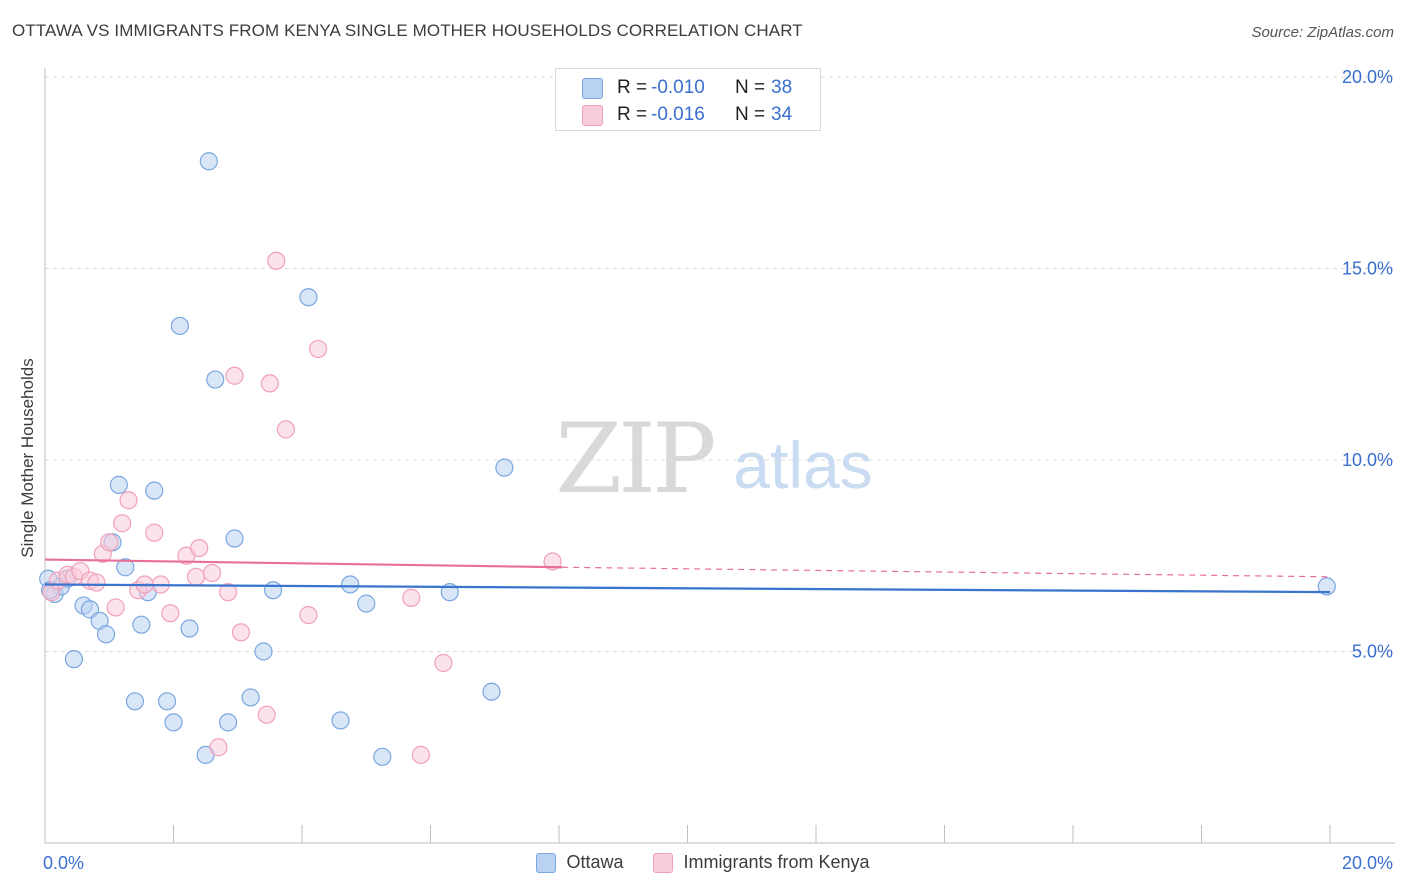  I want to click on series-legend: Ottawa Immigrants from Kenya, so click(703, 862).